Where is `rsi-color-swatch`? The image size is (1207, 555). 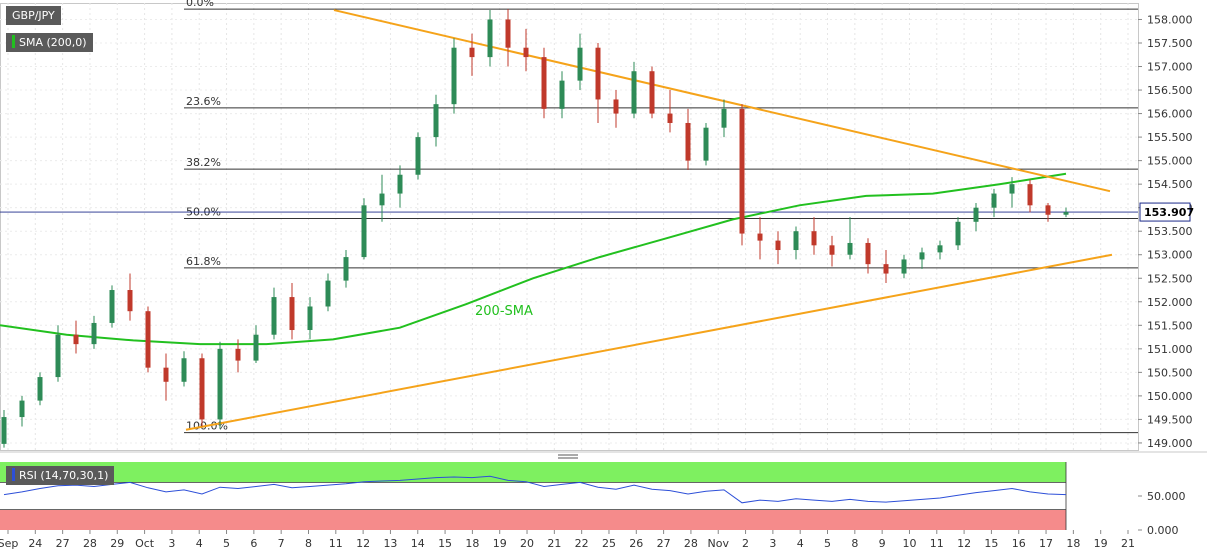 rsi-color-swatch is located at coordinates (13, 474).